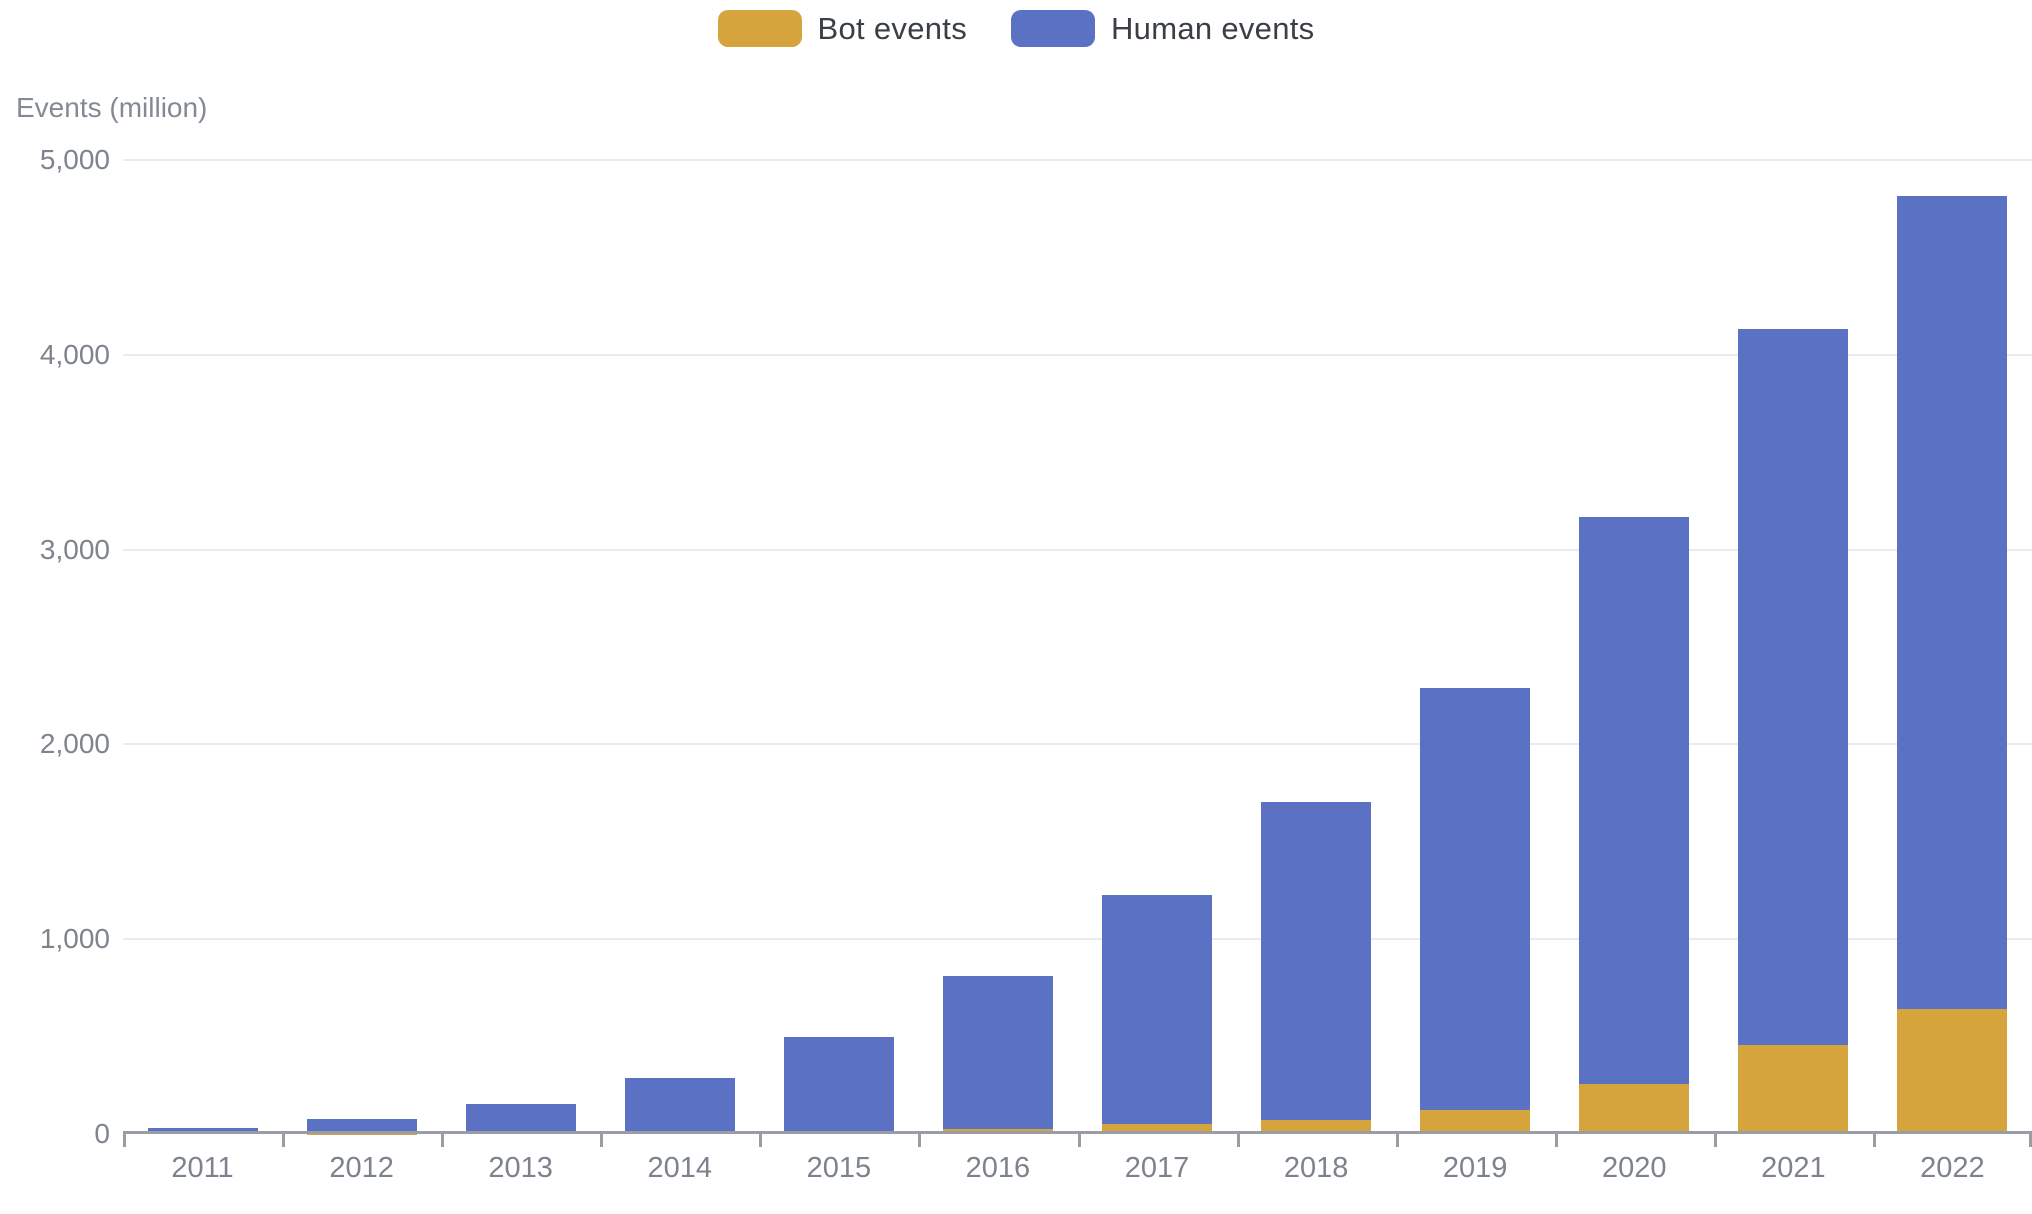  I want to click on x-axis-label-2014: 2014, so click(679, 1168).